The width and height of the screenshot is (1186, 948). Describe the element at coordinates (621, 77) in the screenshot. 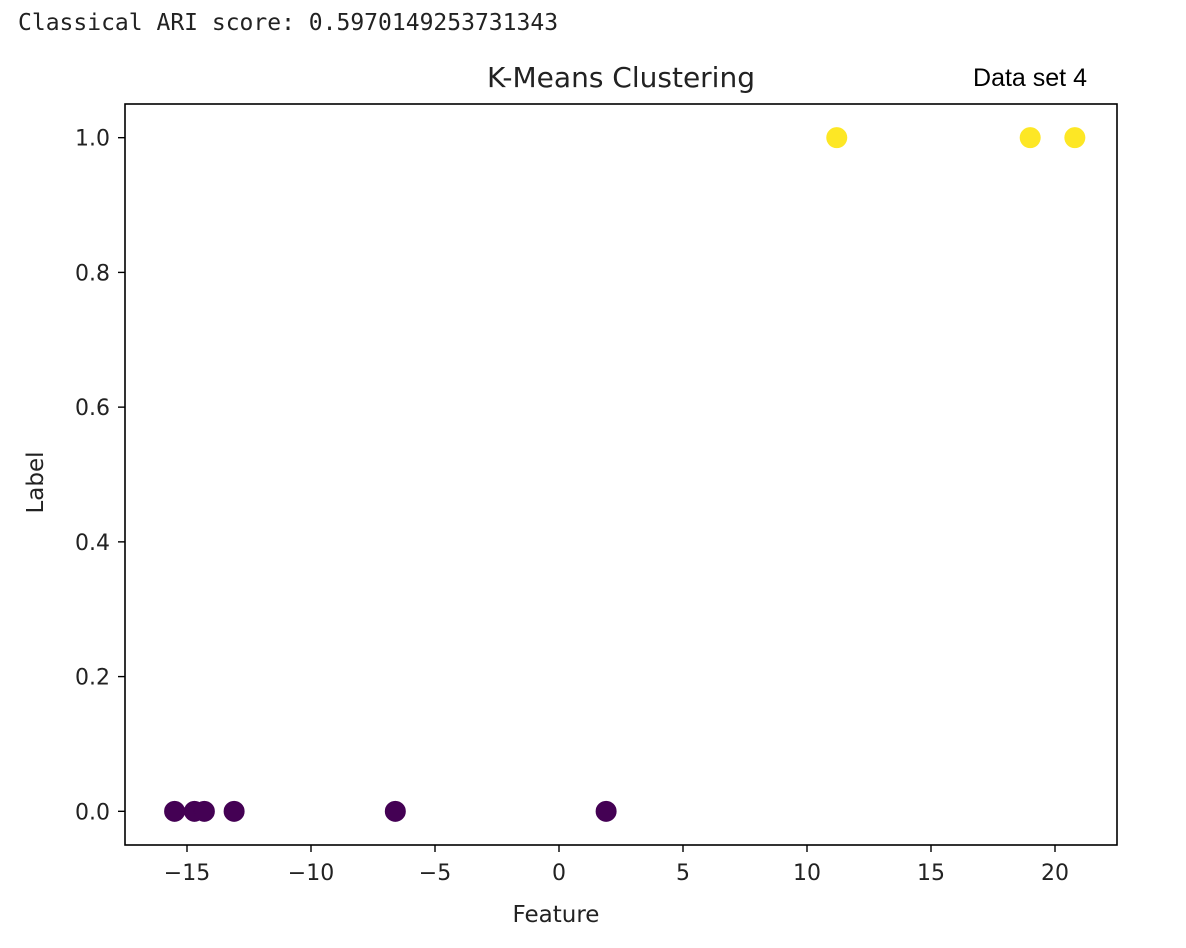

I see `chart-title: K-Means Clustering` at that location.